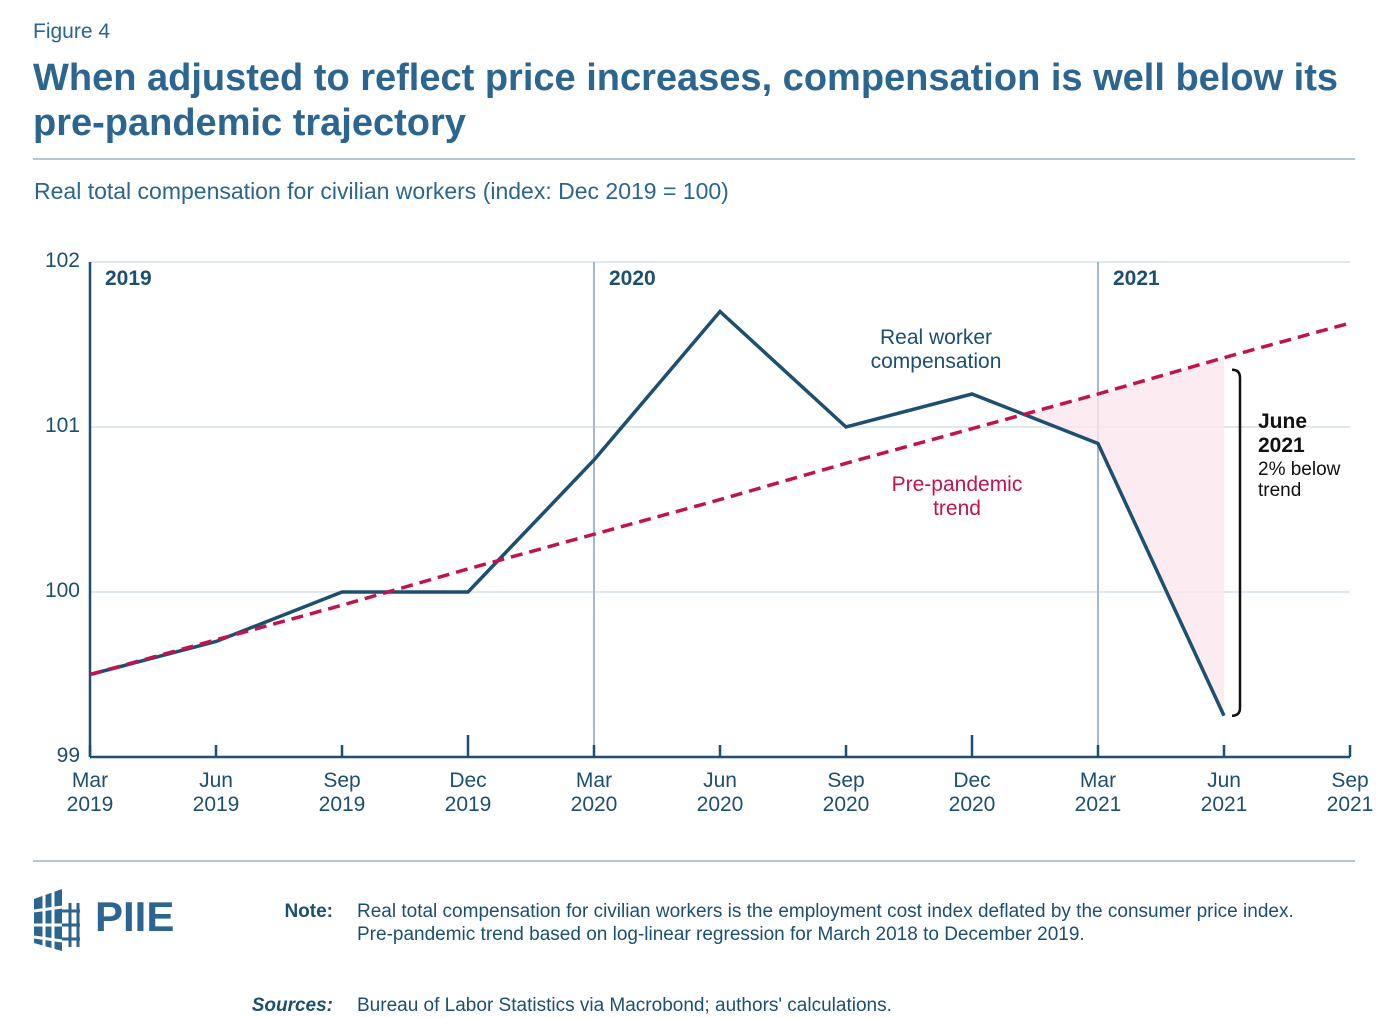 The width and height of the screenshot is (1400, 1018). I want to click on annotation-text: 2% below trend, so click(1299, 480).